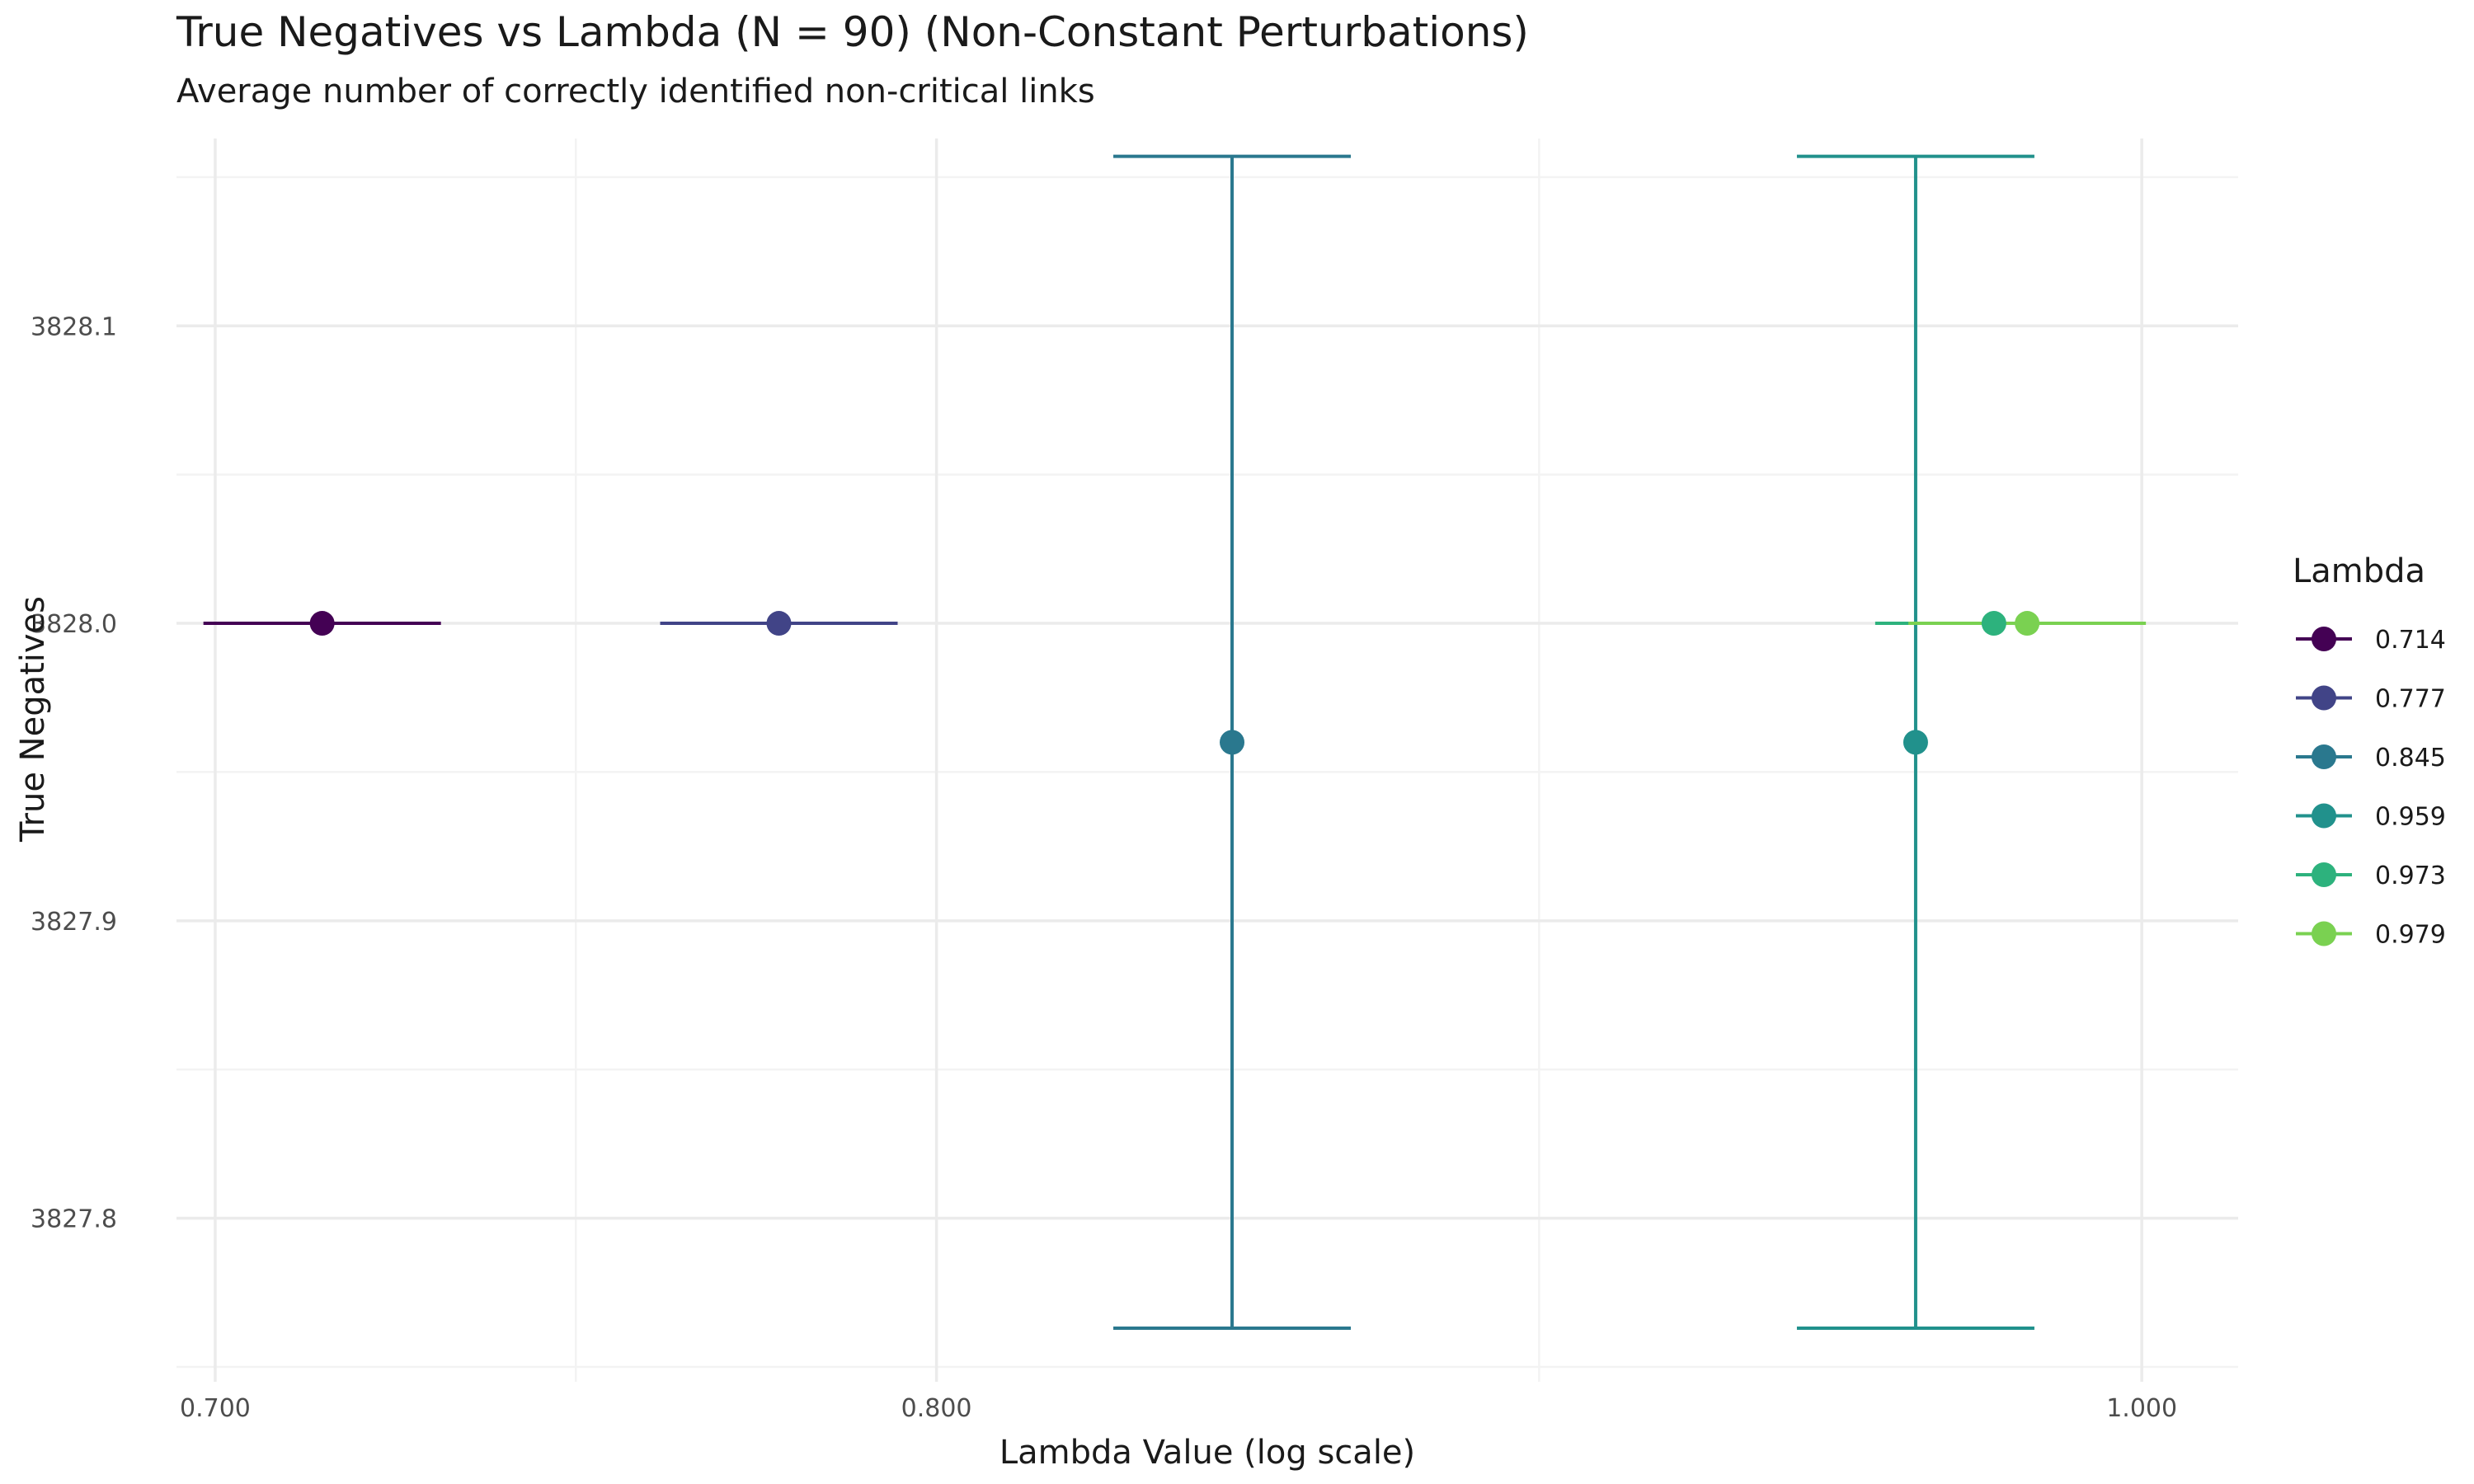 The height and width of the screenshot is (1484, 2474). Describe the element at coordinates (74, 326) in the screenshot. I see `y-tick-label: 3828.1` at that location.